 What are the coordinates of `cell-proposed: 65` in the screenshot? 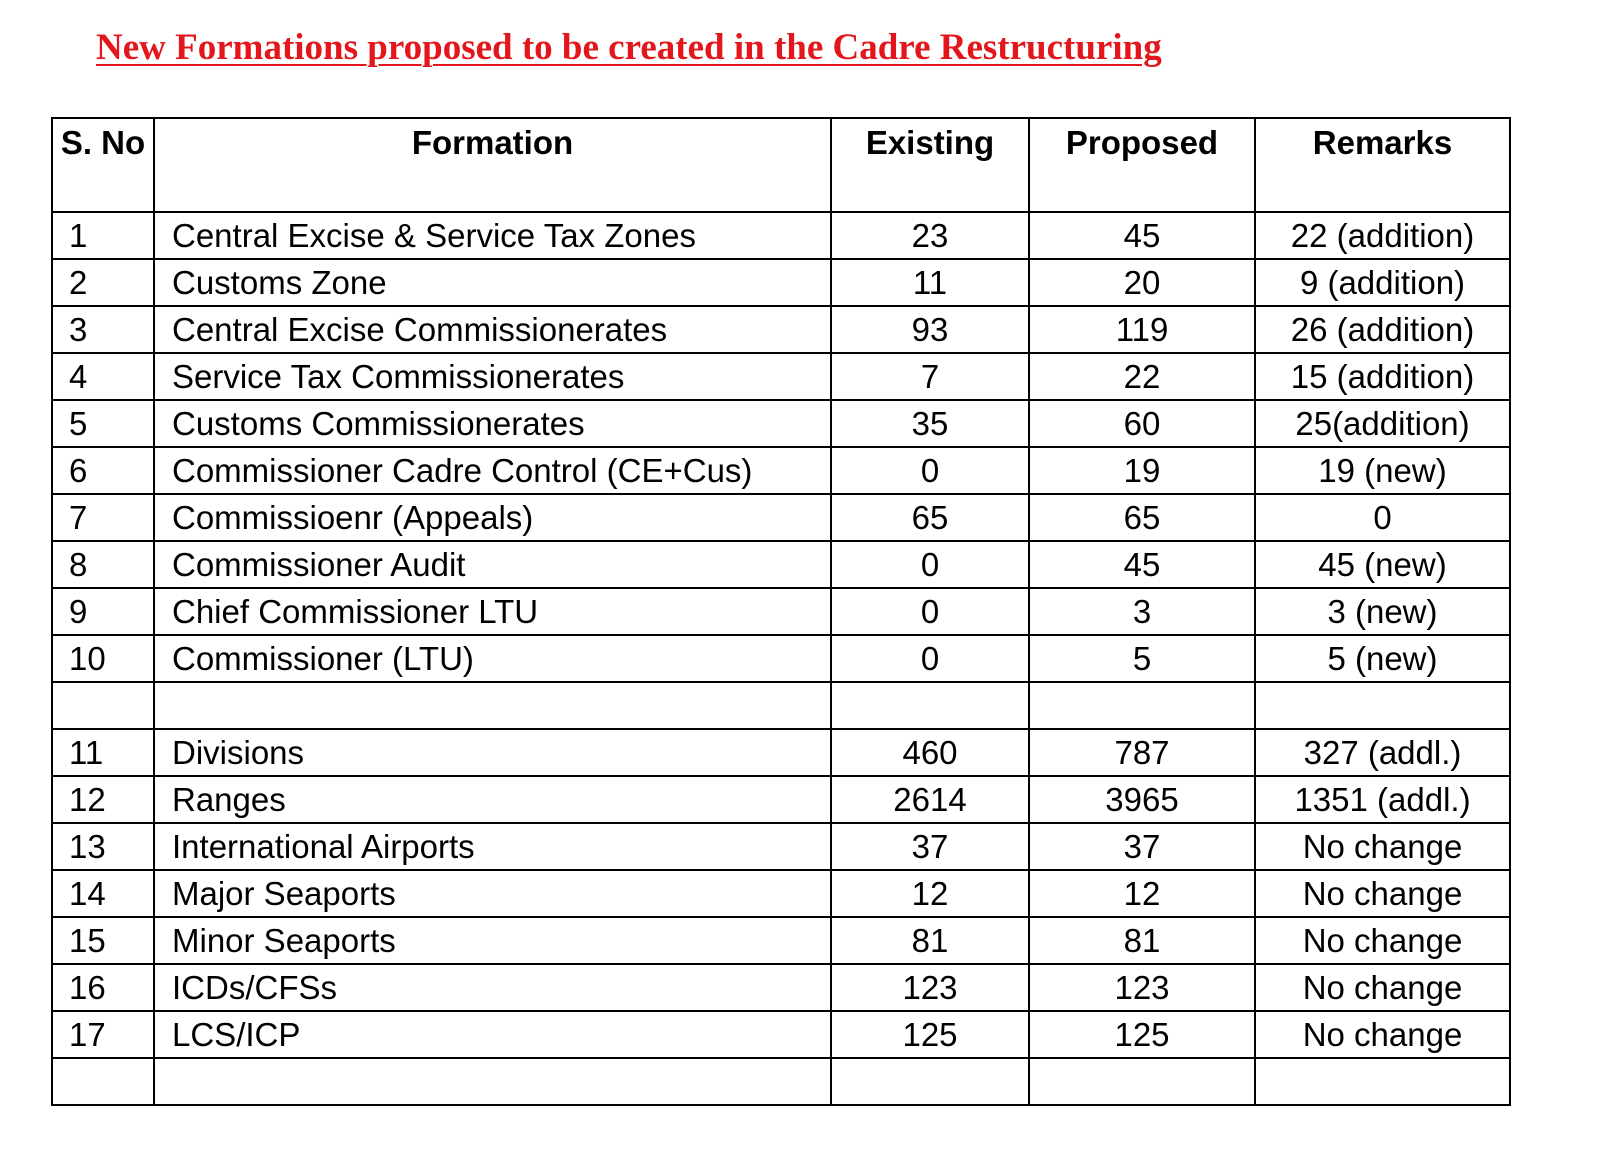 It's located at (1142, 517).